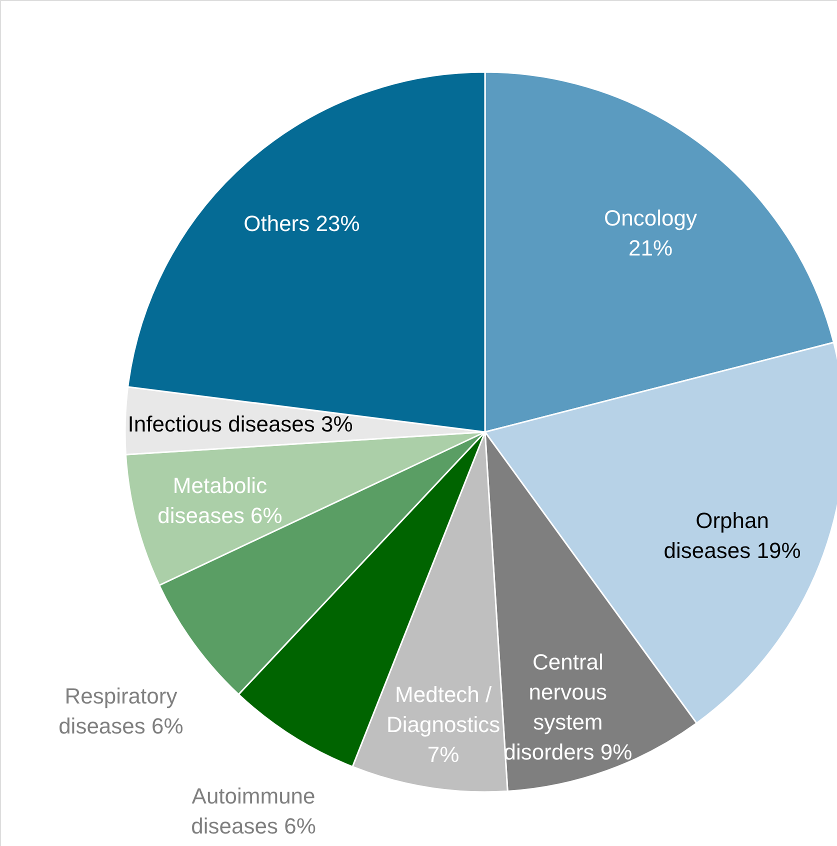 Image resolution: width=837 pixels, height=846 pixels. What do you see at coordinates (253, 811) in the screenshot?
I see `slice-label: Autoimmune diseases 6%` at bounding box center [253, 811].